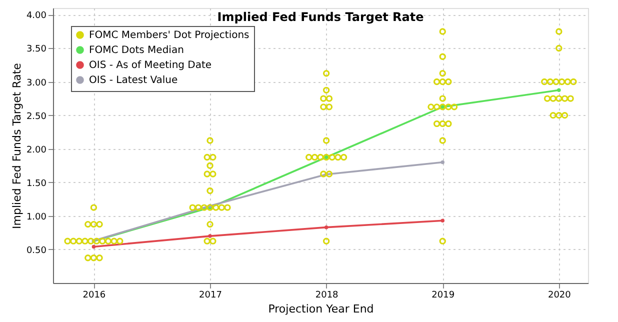  I want to click on y-tick-label: 2.50, so click(36, 117).